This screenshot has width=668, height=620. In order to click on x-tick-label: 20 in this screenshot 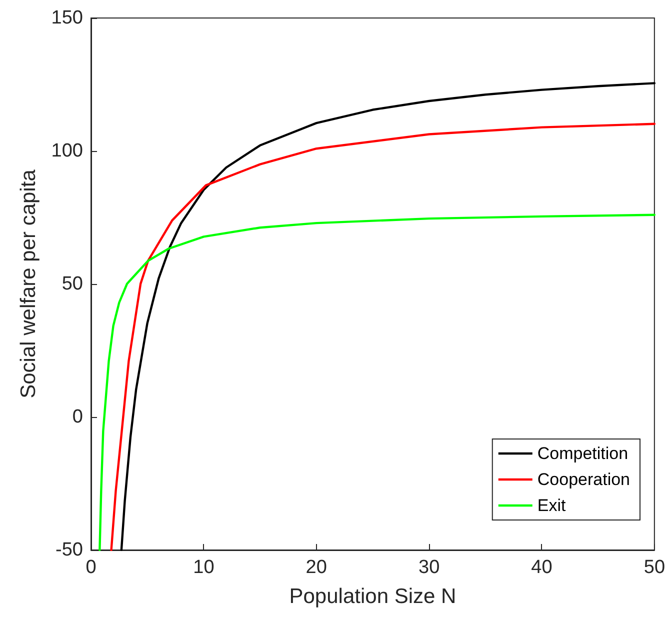, I will do `click(316, 567)`.